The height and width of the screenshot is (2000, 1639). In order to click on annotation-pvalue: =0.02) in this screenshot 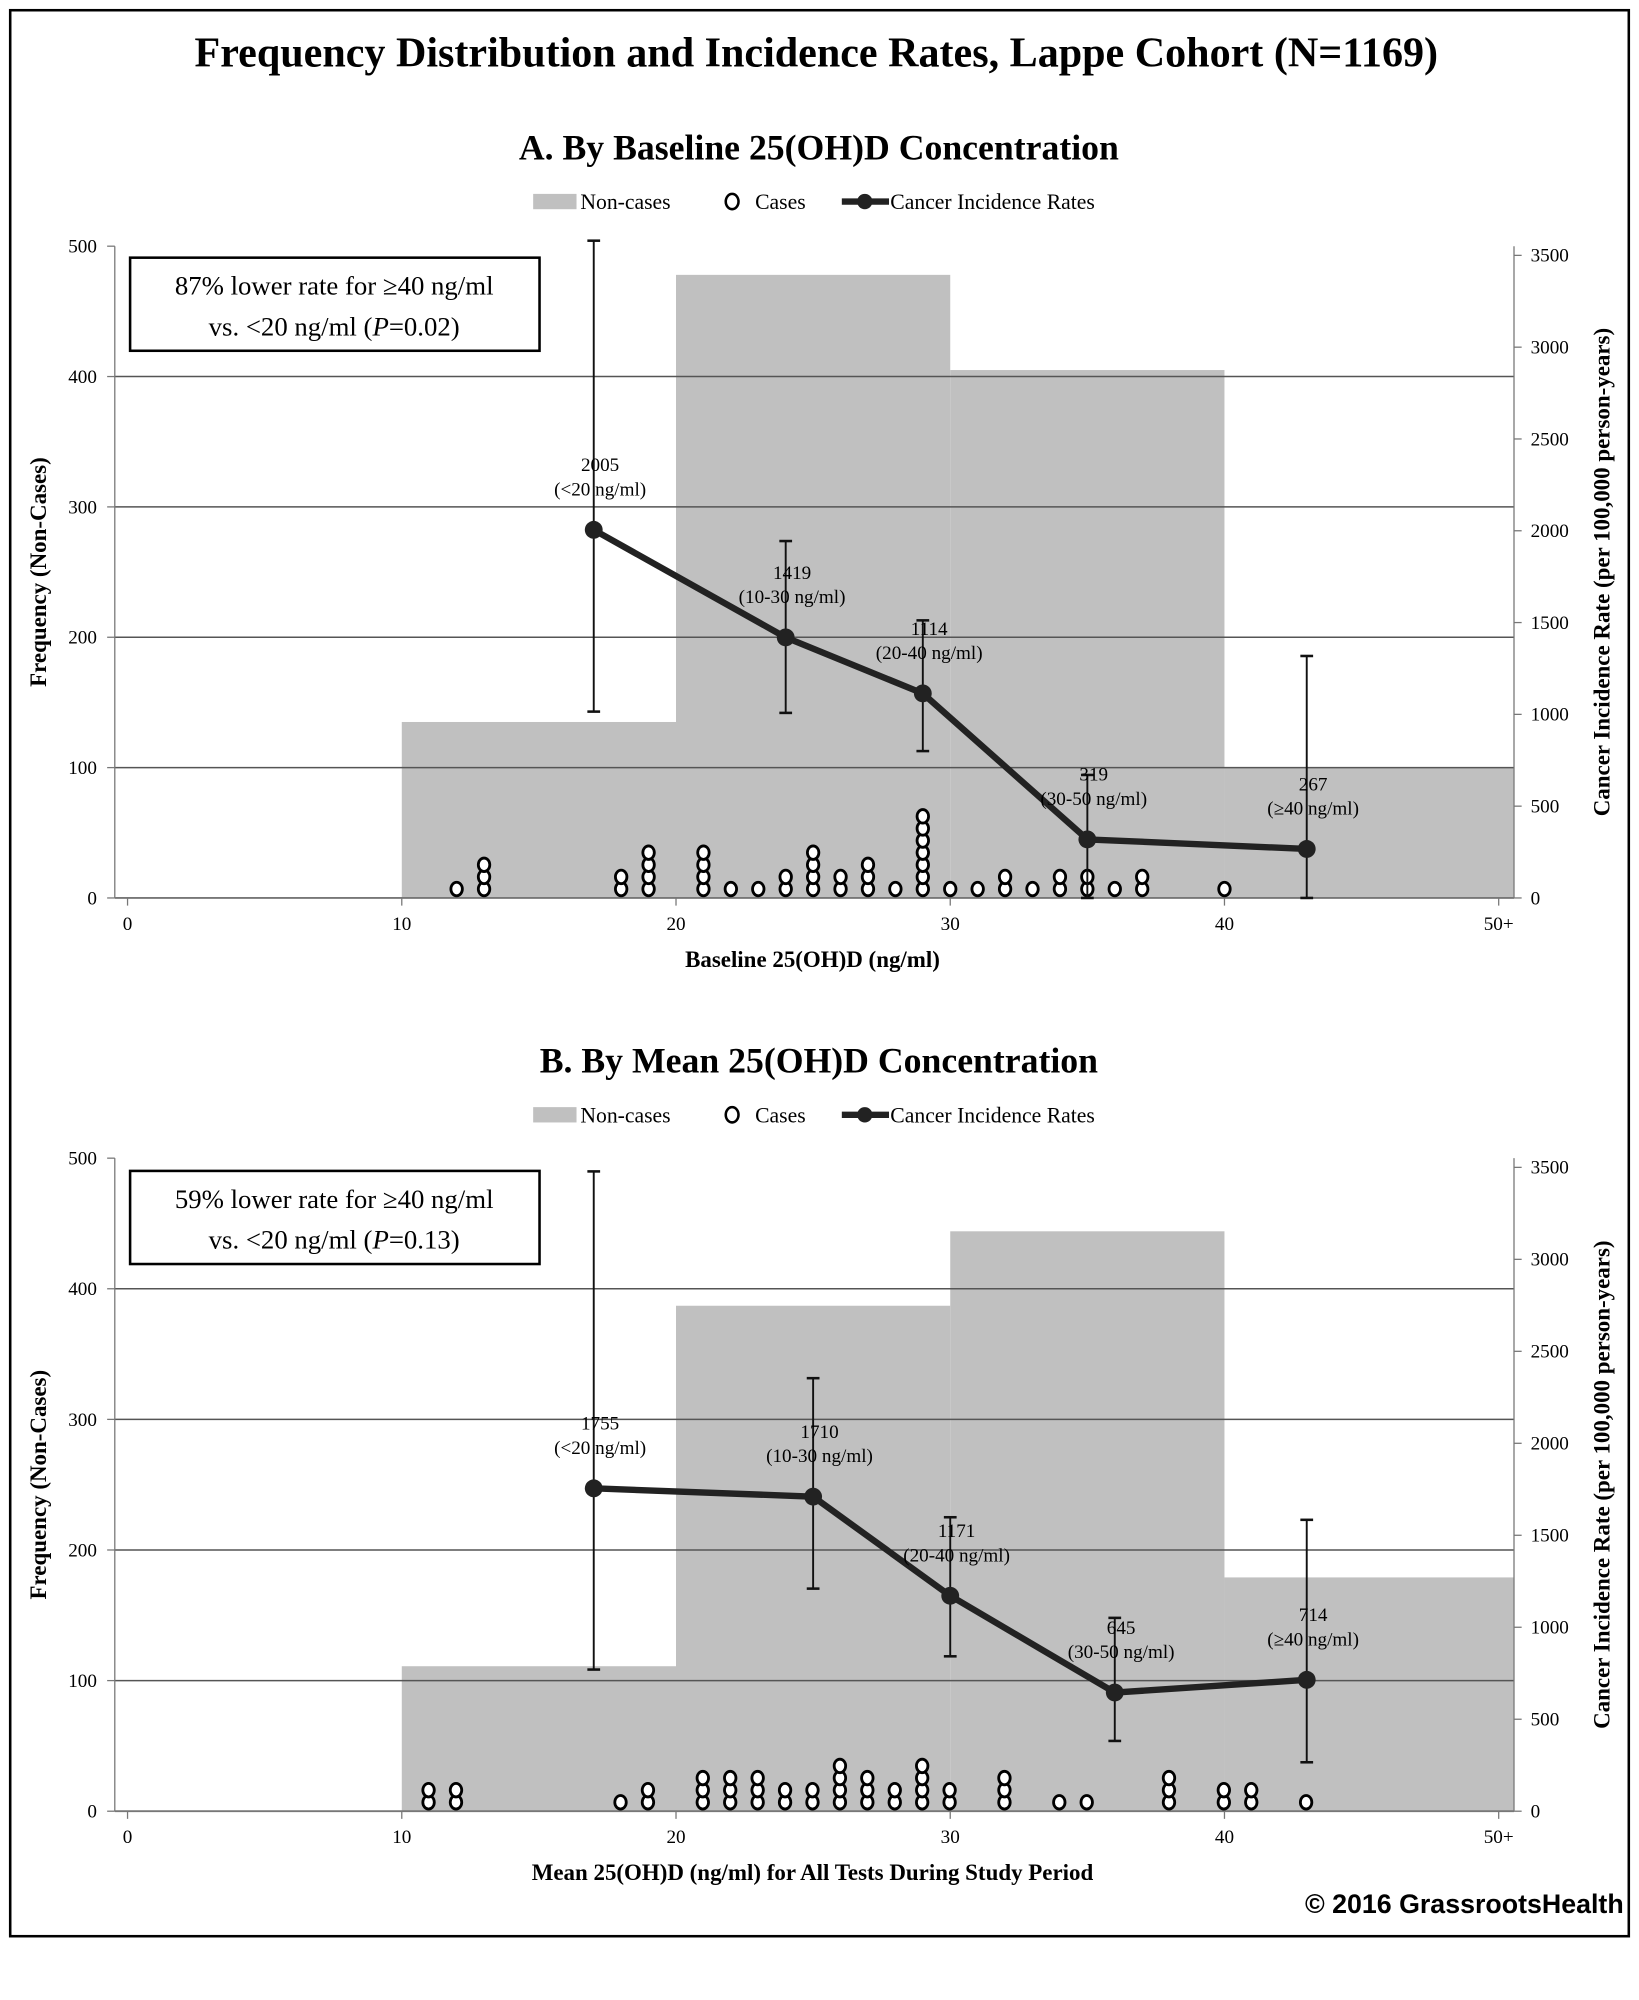, I will do `click(424, 326)`.